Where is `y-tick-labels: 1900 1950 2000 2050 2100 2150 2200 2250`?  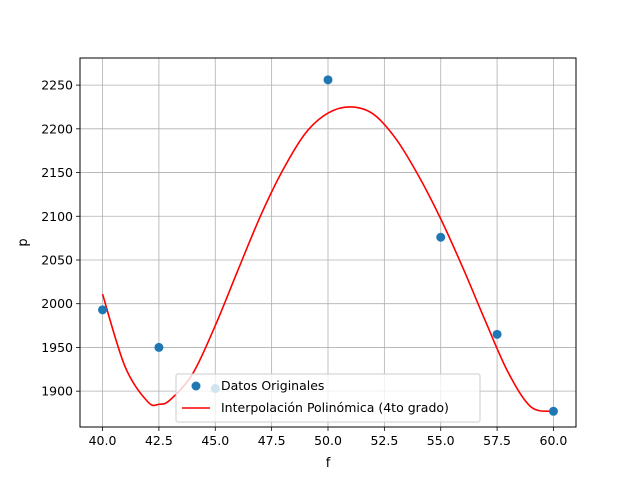
y-tick-labels: 1900 1950 2000 2050 2100 2150 2200 2250 is located at coordinates (57, 238).